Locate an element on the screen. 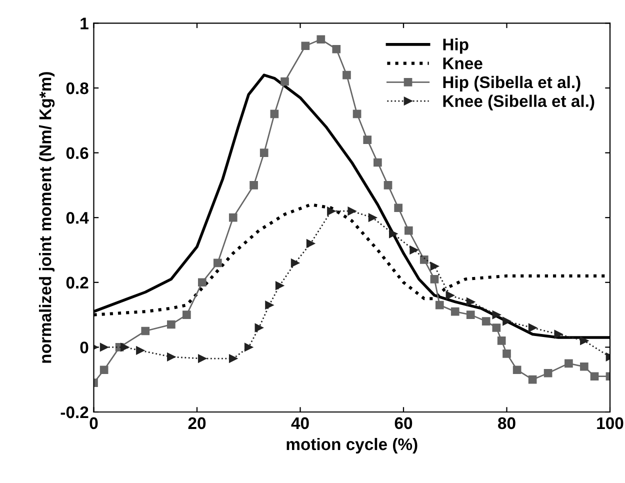  y-tick-label: 1 is located at coordinates (84, 24).